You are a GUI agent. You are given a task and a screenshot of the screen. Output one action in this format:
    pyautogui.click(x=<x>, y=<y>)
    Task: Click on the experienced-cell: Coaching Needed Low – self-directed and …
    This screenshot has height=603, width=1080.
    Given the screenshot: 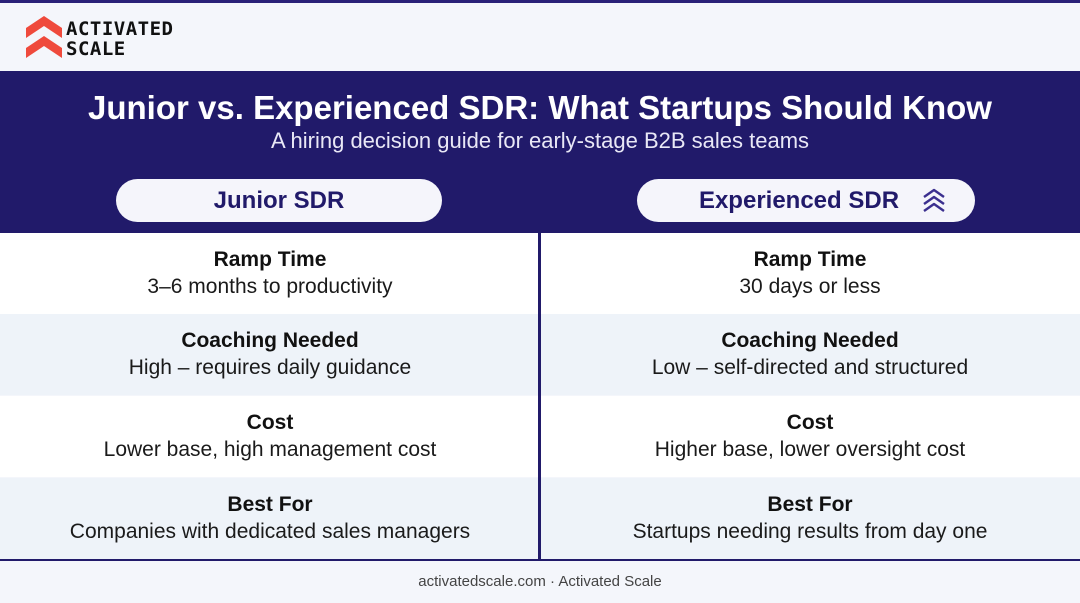 What is the action you would take?
    pyautogui.click(x=810, y=354)
    